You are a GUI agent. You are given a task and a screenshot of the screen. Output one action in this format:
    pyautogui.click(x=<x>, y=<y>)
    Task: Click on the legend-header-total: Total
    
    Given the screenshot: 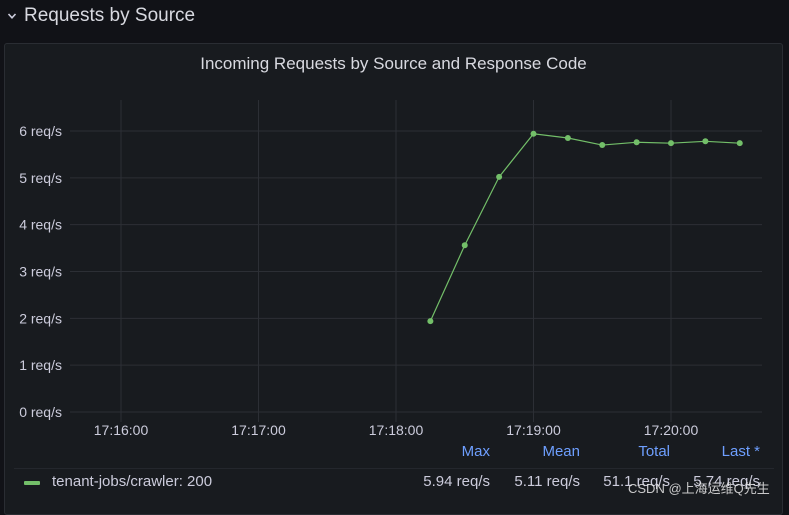 What is the action you would take?
    pyautogui.click(x=654, y=451)
    